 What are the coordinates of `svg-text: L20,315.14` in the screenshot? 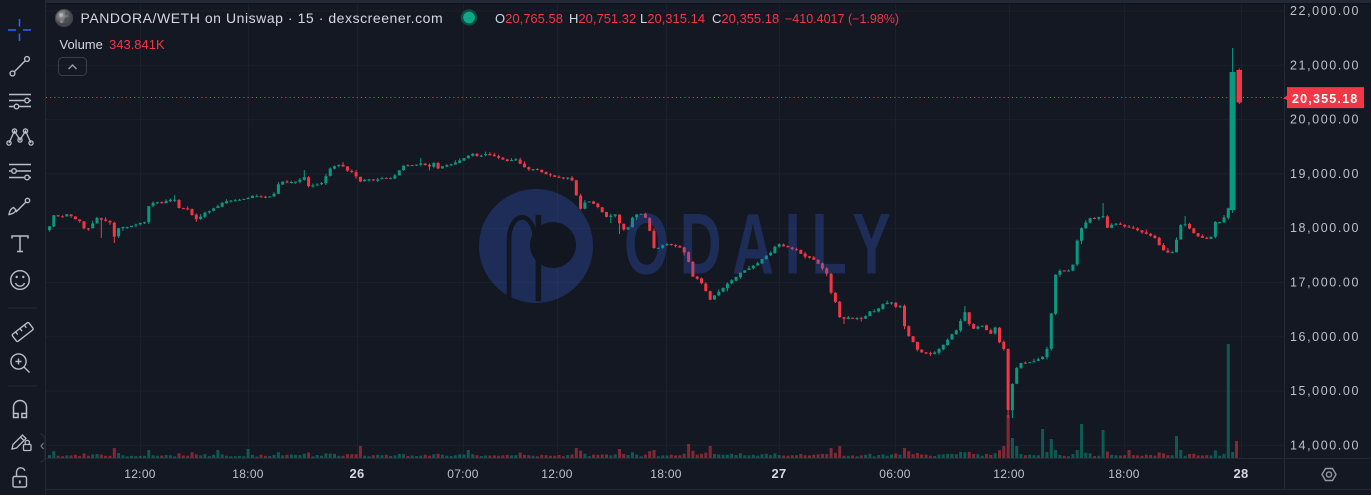 It's located at (672, 18).